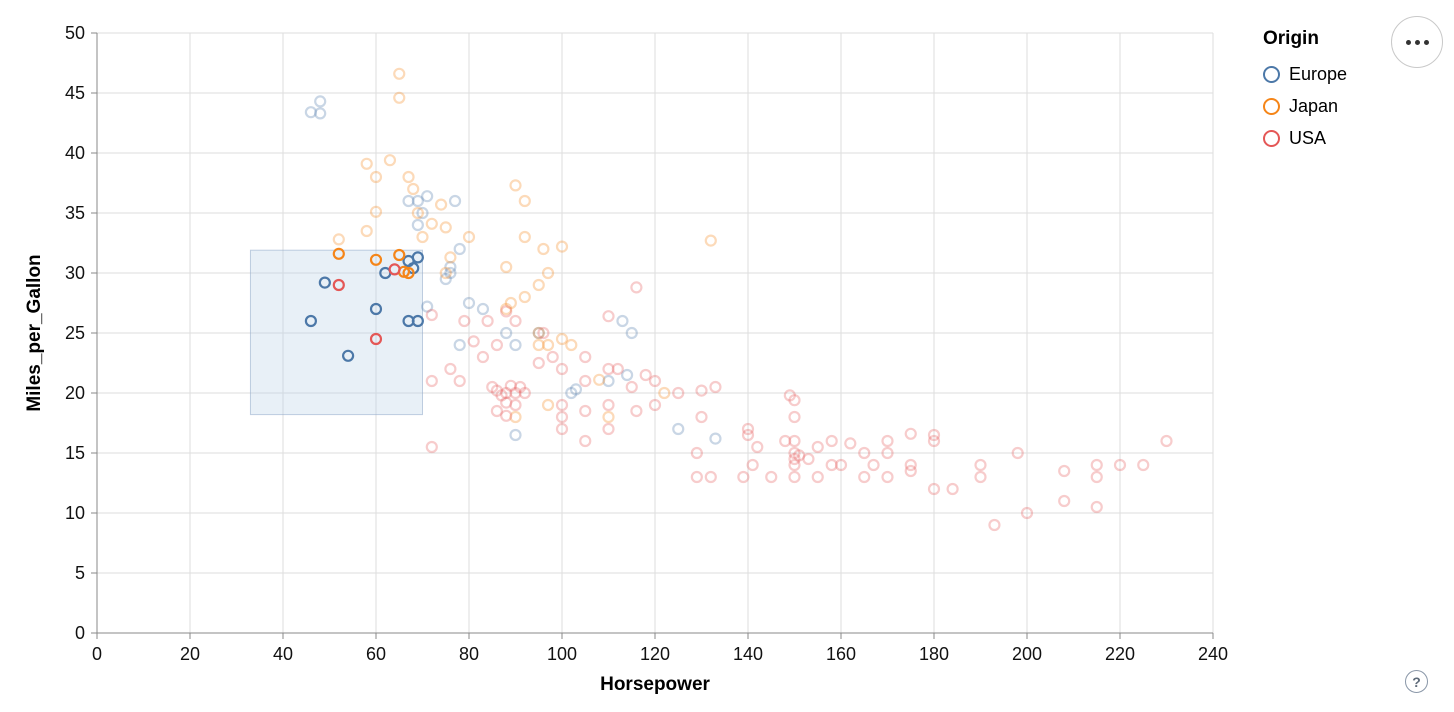  I want to click on brush-selection, so click(336, 332).